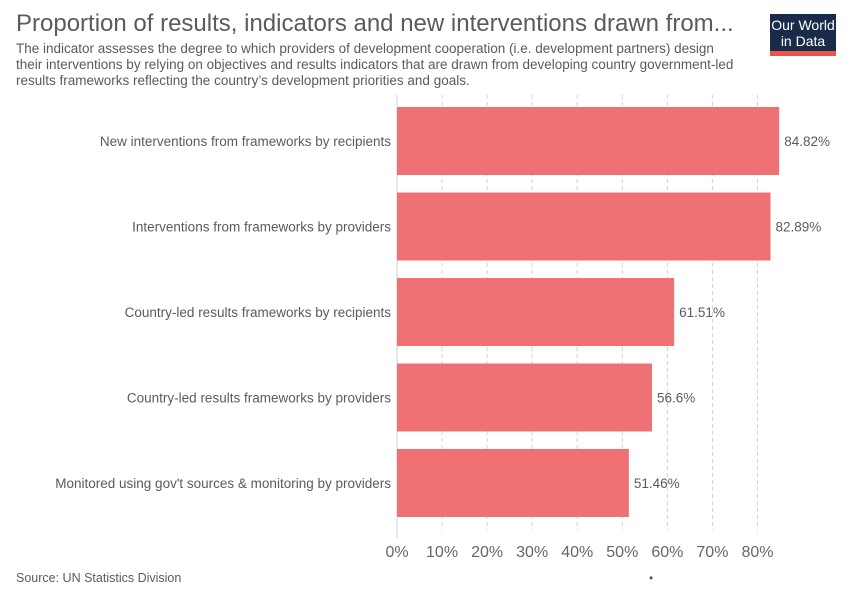  I want to click on value-label: 51.46%, so click(657, 483).